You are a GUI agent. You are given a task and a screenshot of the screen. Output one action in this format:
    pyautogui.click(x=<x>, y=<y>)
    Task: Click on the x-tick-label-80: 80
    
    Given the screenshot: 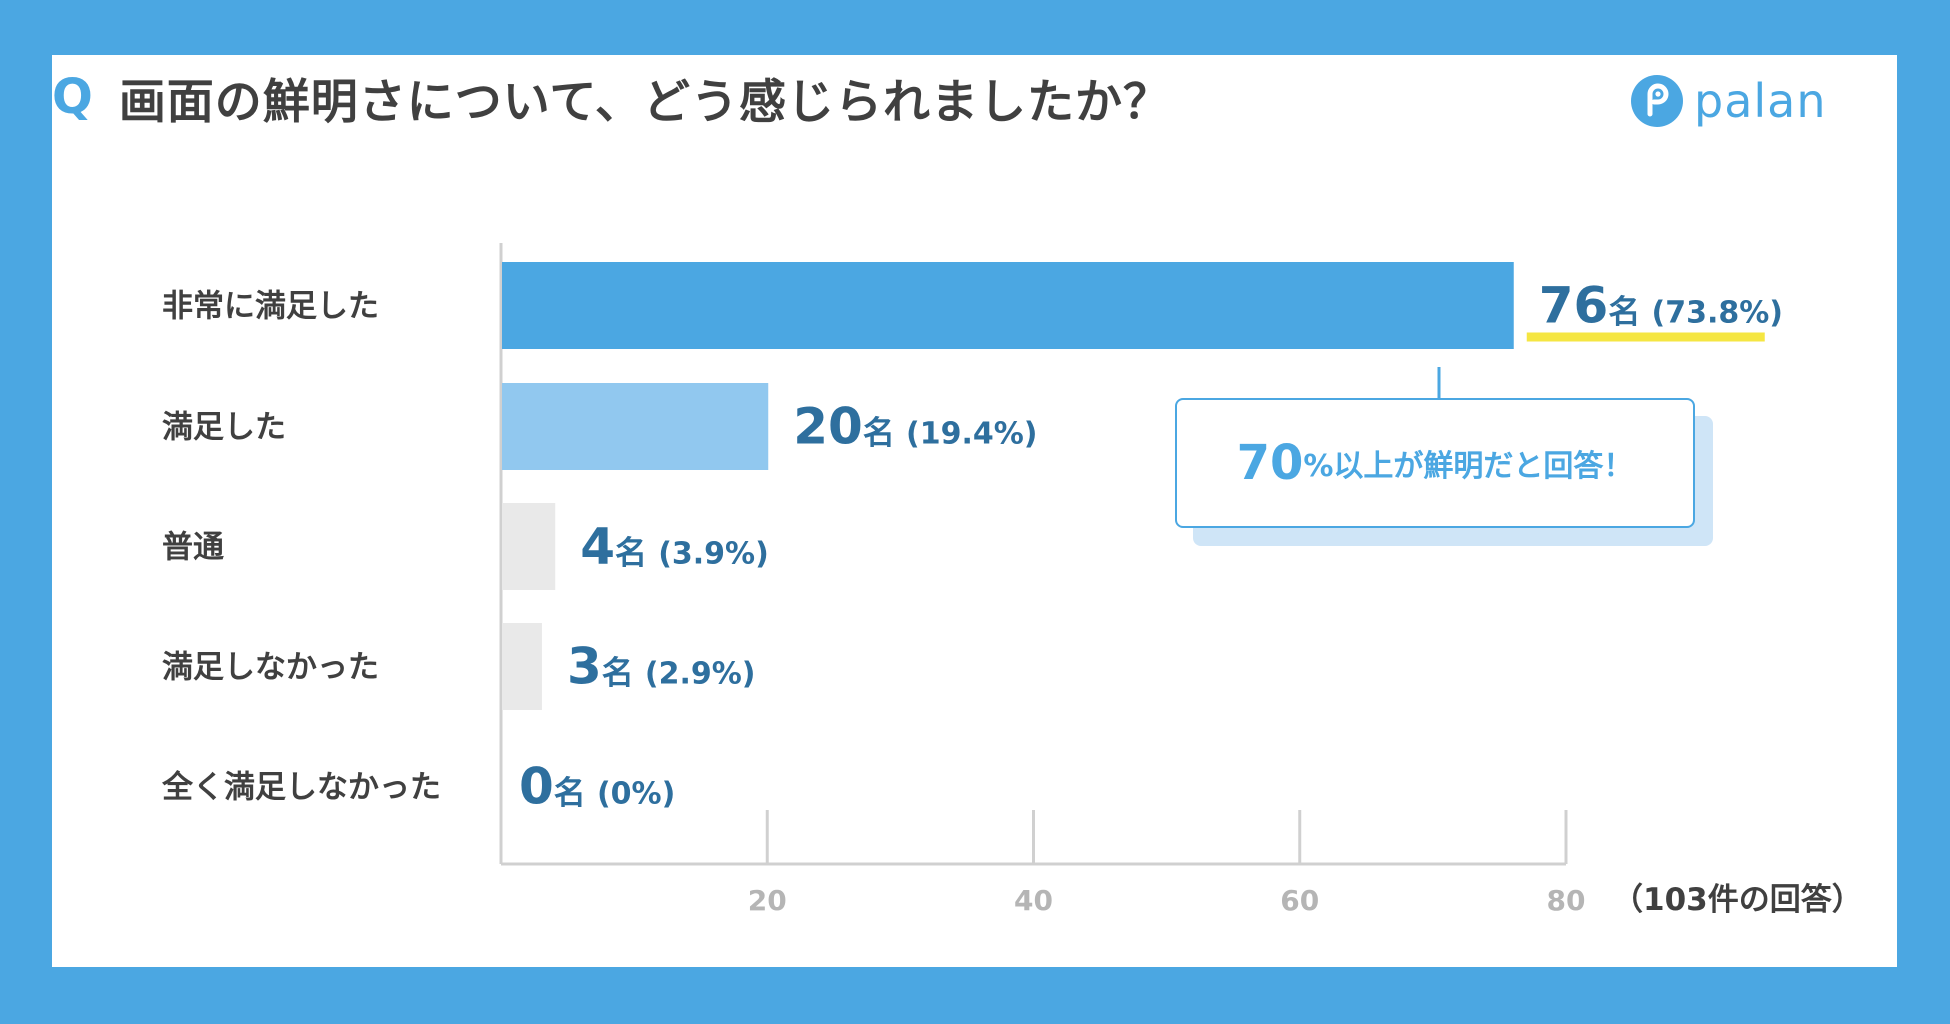 What is the action you would take?
    pyautogui.click(x=1566, y=900)
    